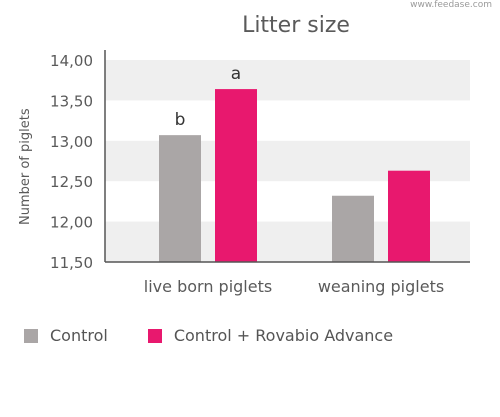  I want to click on x-tick-label: weaning piglets, so click(381, 286).